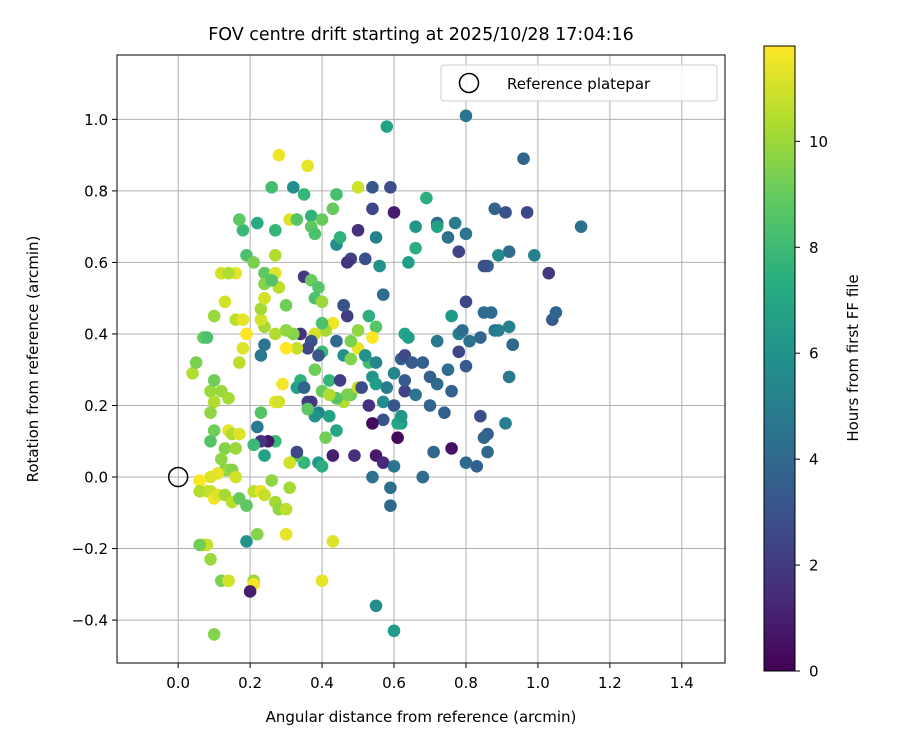 This screenshot has height=750, width=900. I want to click on colorbar-tick-label: 6, so click(814, 354).